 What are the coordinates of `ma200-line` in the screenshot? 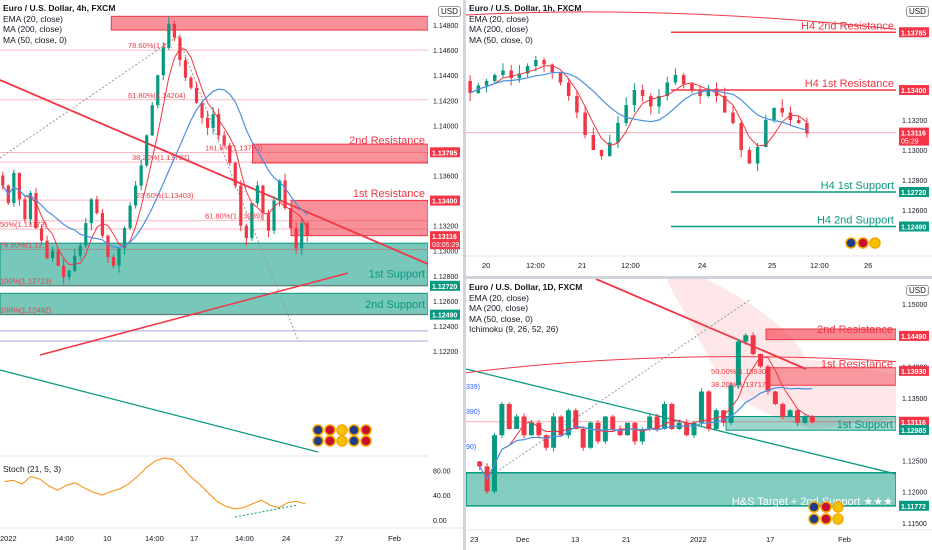 It's located at (681, 365).